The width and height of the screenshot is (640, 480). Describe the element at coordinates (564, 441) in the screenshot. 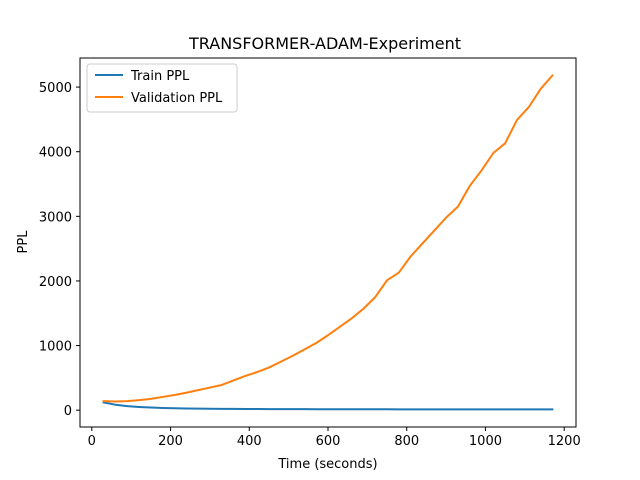

I see `x-tick-label: 1200` at that location.